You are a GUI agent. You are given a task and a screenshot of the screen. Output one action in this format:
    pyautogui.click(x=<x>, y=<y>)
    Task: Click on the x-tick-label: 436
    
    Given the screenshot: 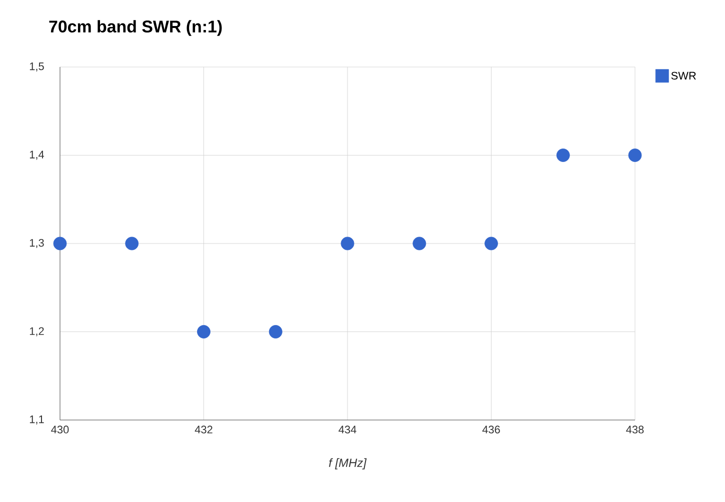 What is the action you would take?
    pyautogui.click(x=491, y=430)
    